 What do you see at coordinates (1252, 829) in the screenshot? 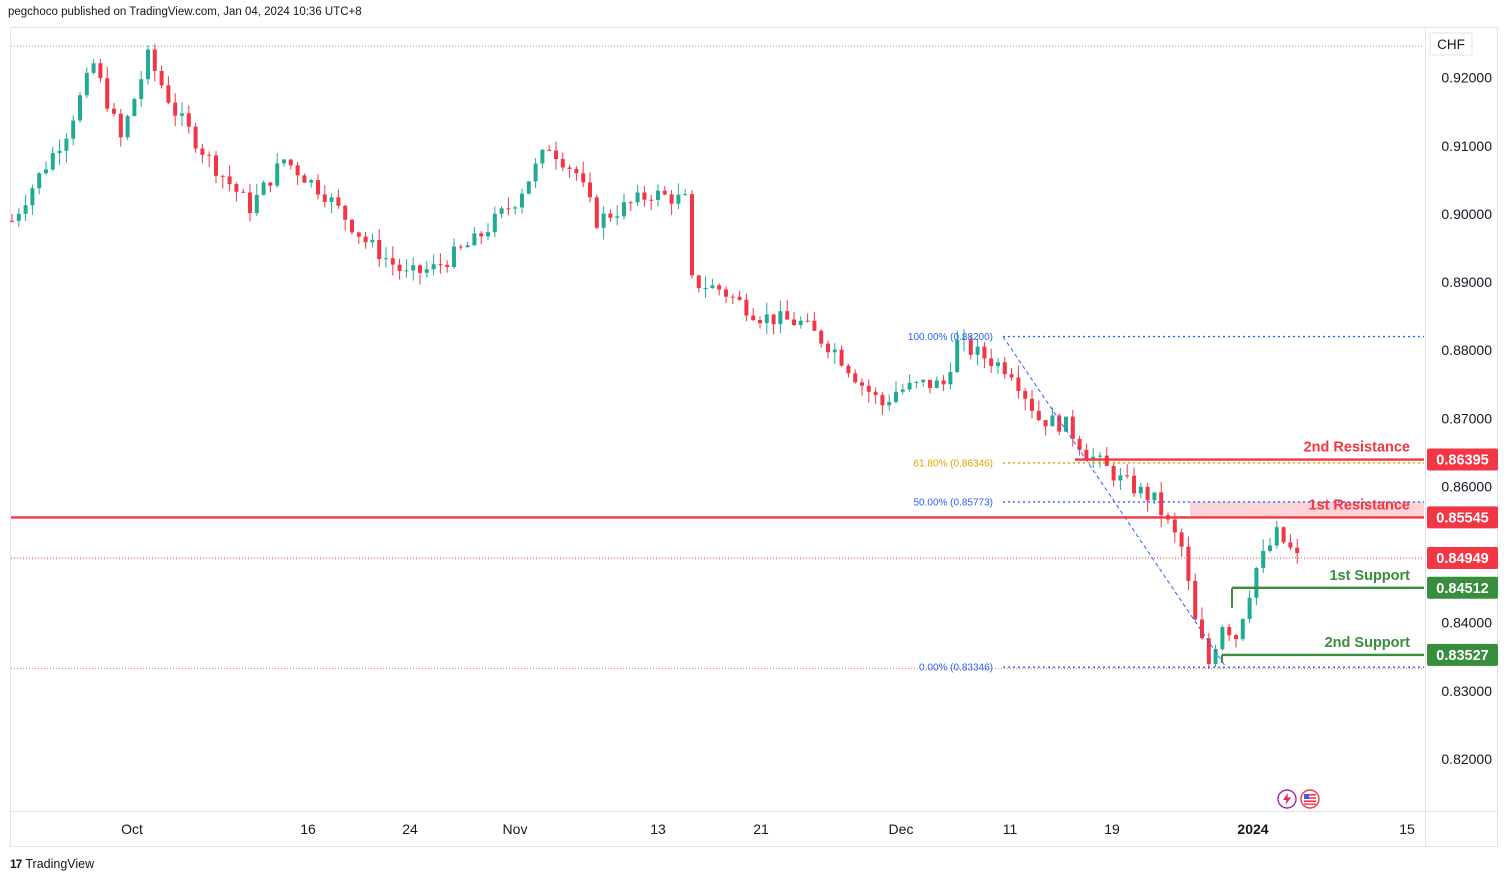
I see `x-tick-label: 2024` at bounding box center [1252, 829].